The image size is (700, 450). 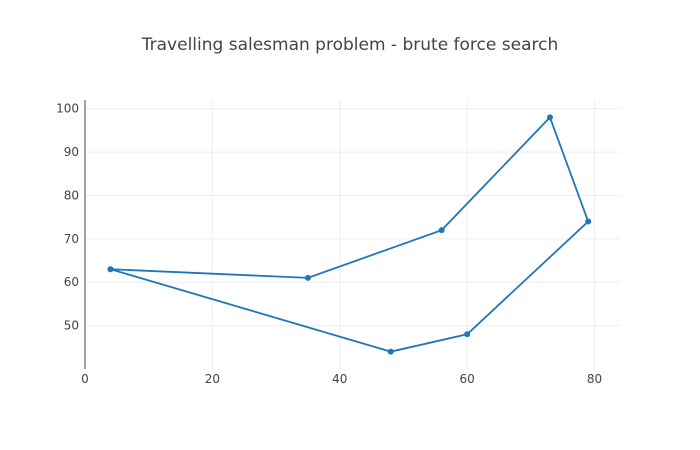 What do you see at coordinates (71, 195) in the screenshot?
I see `y-tick-label: 80` at bounding box center [71, 195].